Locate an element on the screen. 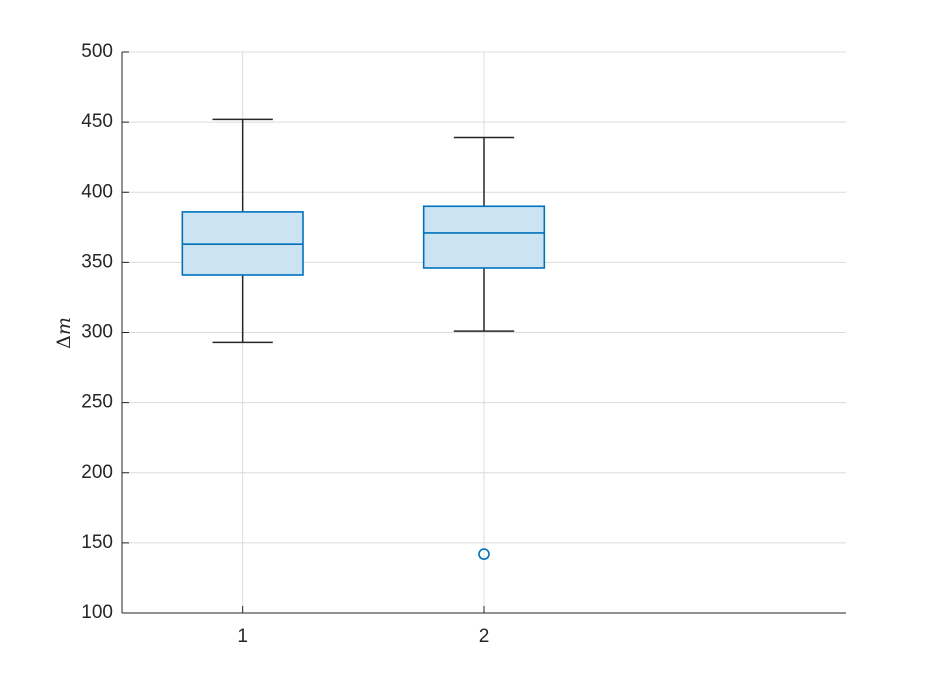 Image resolution: width=936 pixels, height=690 pixels. y-axis-label: Δm is located at coordinates (64, 333).